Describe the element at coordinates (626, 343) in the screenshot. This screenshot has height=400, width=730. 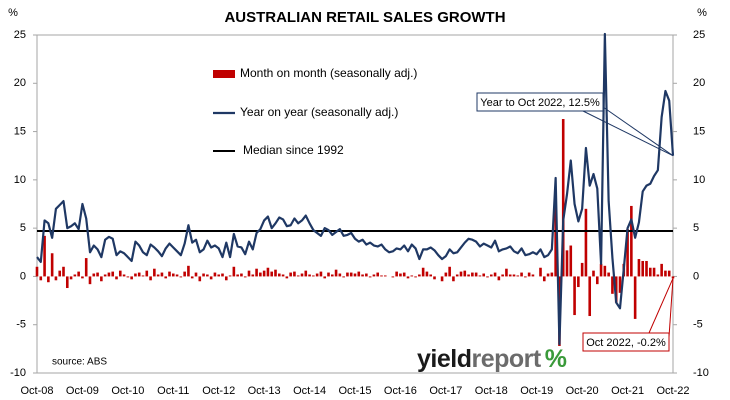
I see `annotation-text: Oct 2022, -0.2%` at that location.